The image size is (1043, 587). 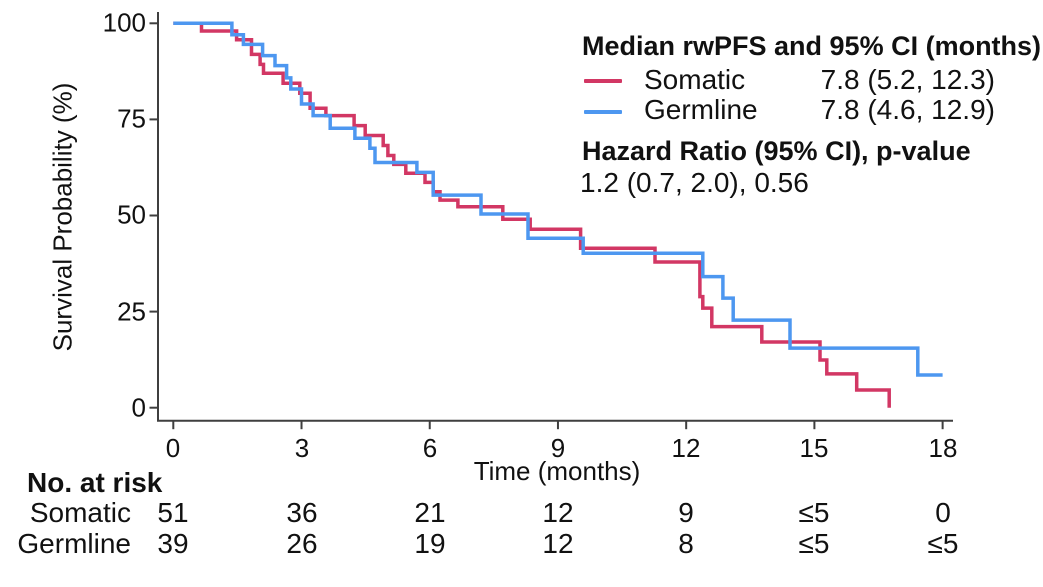 What do you see at coordinates (62, 217) in the screenshot?
I see `y-axis-title: Survival Probability (%)` at bounding box center [62, 217].